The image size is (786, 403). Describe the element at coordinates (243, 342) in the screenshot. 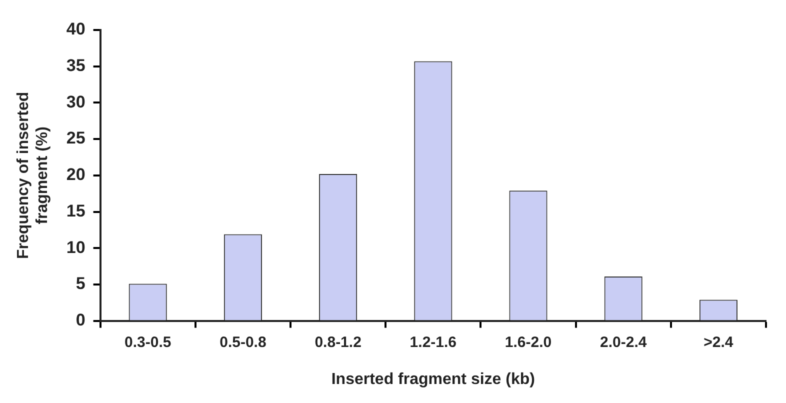

I see `x-tick-label: 0.5-0.8` at that location.